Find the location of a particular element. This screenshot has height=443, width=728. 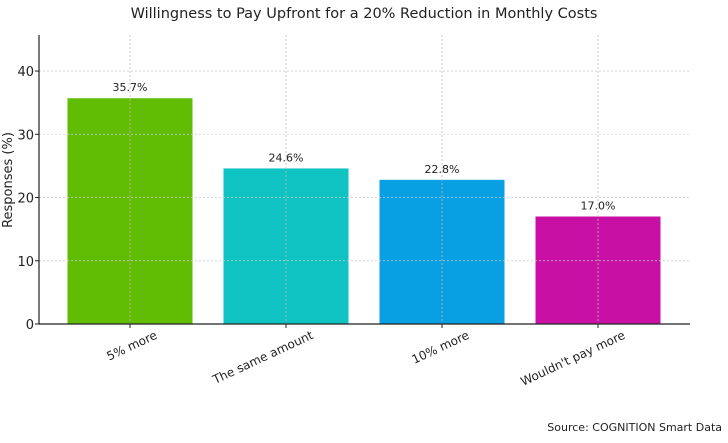

y-tick-label: 40 is located at coordinates (25, 72).